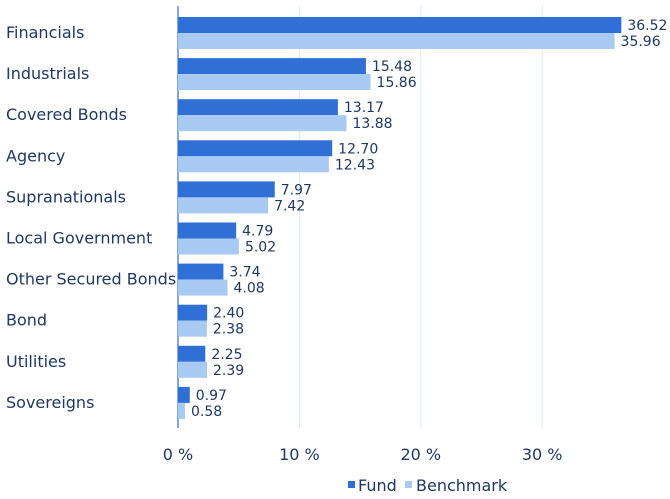  What do you see at coordinates (647, 26) in the screenshot?
I see `data-label-fund: 36.52` at bounding box center [647, 26].